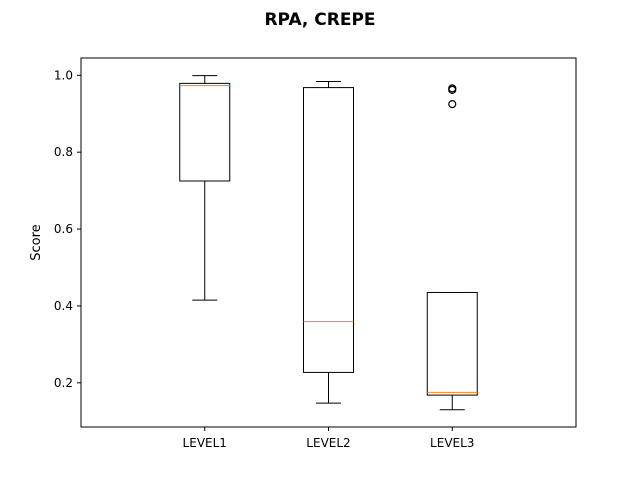 This screenshot has width=640, height=480. What do you see at coordinates (63, 152) in the screenshot?
I see `y-tick-label: 0.8` at bounding box center [63, 152].